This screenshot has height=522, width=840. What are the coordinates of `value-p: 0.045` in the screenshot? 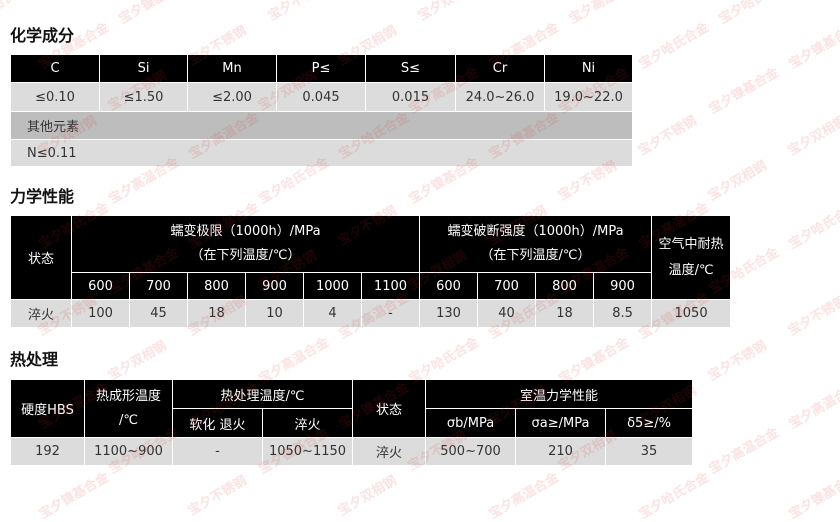 It's located at (321, 97).